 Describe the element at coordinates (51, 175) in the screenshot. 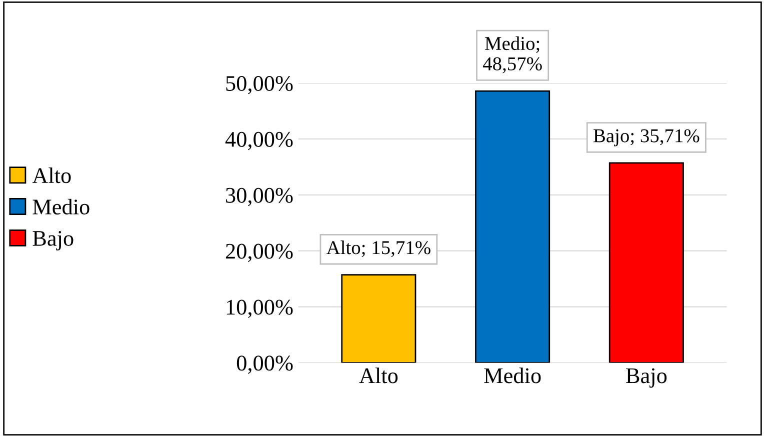

I see `legend-label: Alto` at that location.